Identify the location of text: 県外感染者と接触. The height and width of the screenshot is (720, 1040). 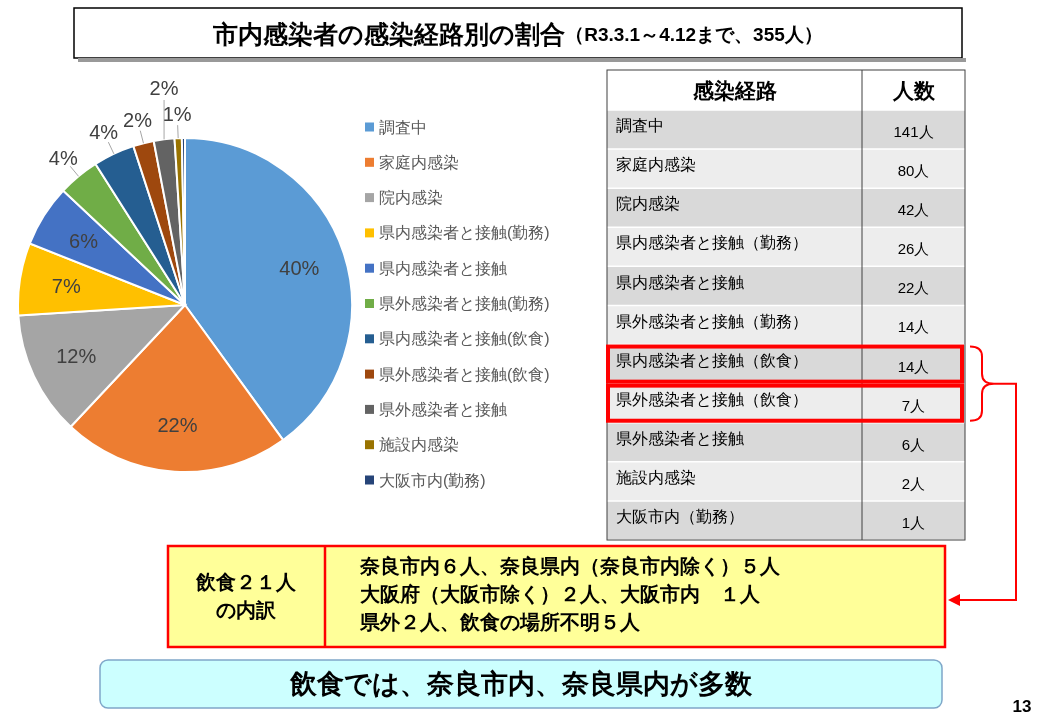
(680, 438).